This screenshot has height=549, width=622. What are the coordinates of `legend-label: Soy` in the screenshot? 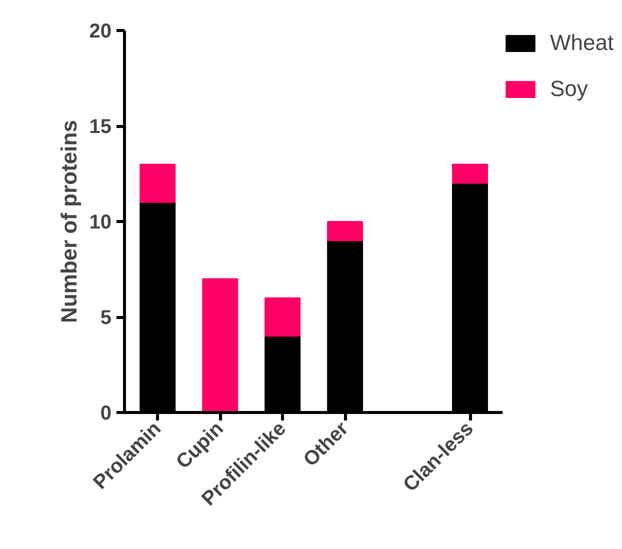 It's located at (569, 89).